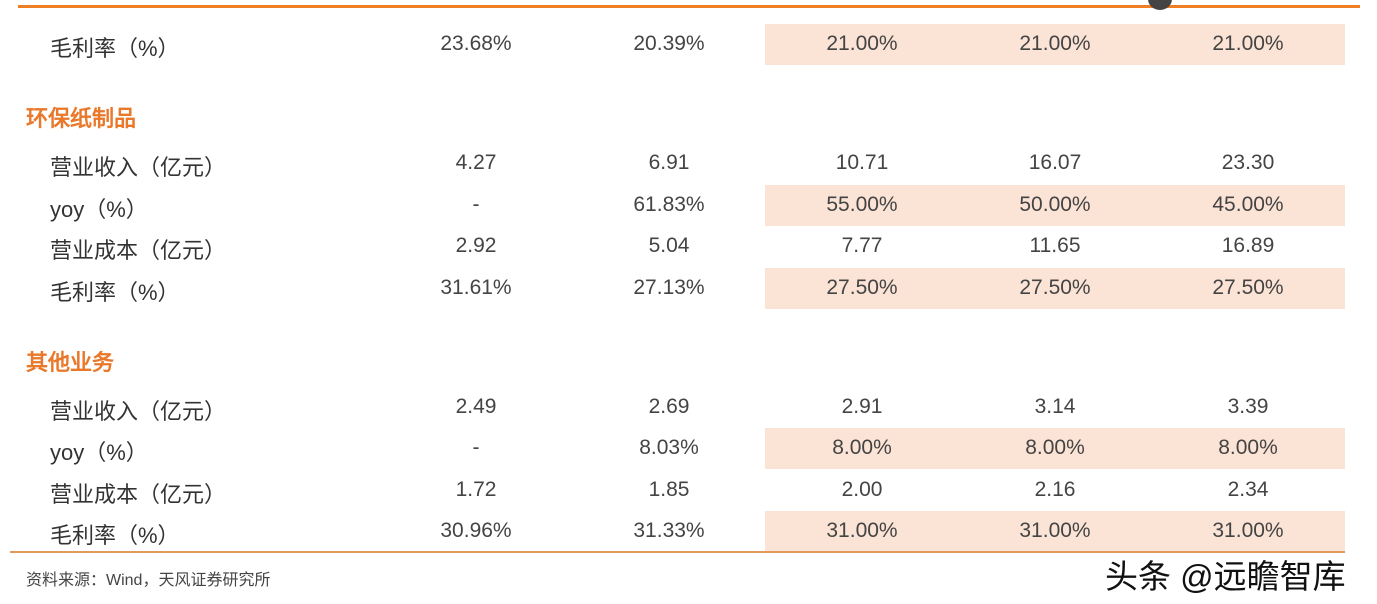 The width and height of the screenshot is (1377, 604). Describe the element at coordinates (476, 287) in the screenshot. I see `table-cell: 31.61%` at that location.